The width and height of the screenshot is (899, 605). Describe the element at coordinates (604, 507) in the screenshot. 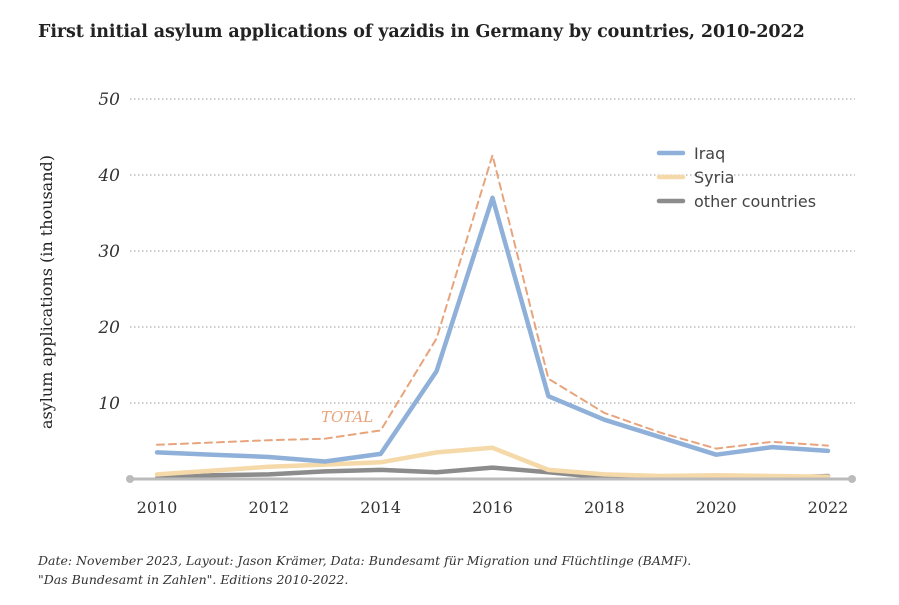

I see `x-tick-label: 2018` at that location.